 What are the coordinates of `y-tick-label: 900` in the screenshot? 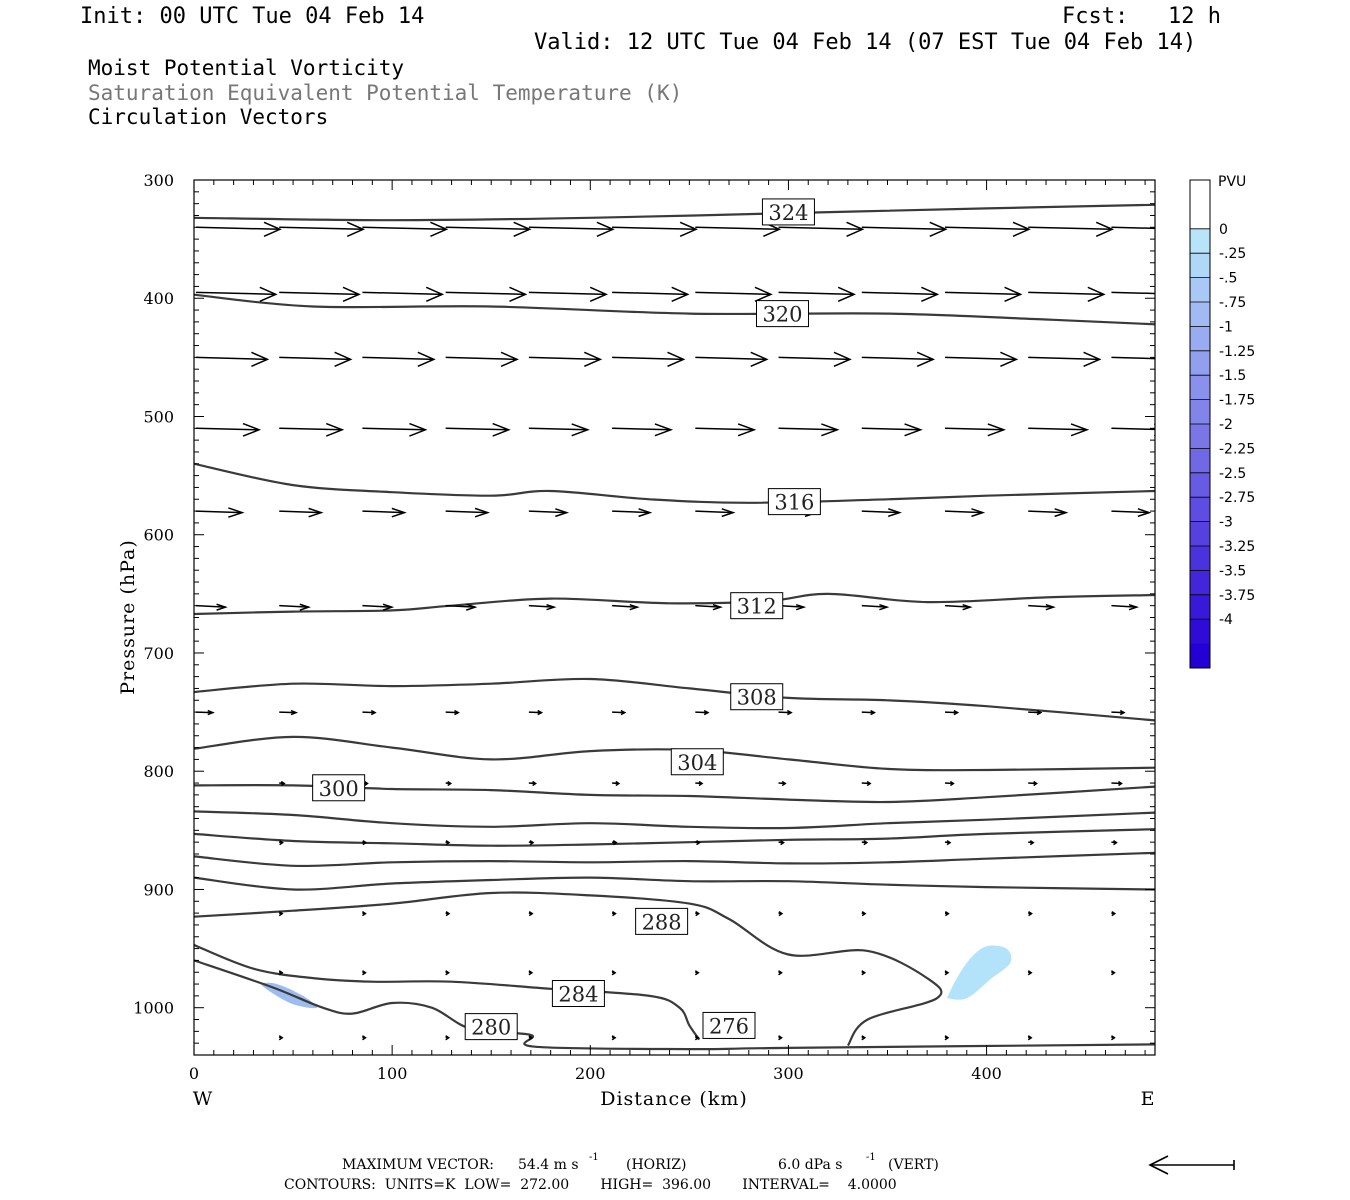 It's located at (158, 889).